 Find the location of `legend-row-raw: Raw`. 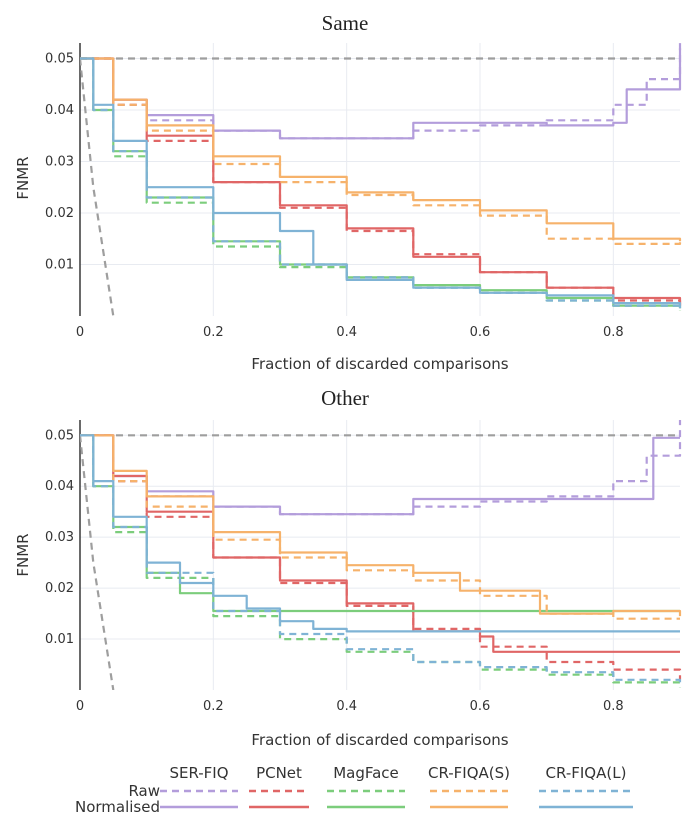

legend-row-raw: Raw is located at coordinates (144, 791).